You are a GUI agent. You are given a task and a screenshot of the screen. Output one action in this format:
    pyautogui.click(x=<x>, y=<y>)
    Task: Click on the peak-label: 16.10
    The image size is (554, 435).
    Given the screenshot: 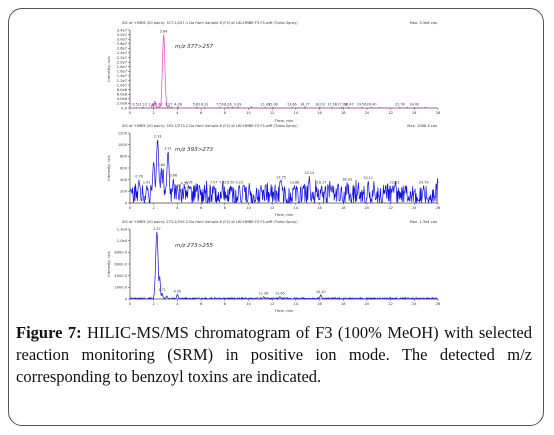 What is the action you would take?
    pyautogui.click(x=321, y=292)
    